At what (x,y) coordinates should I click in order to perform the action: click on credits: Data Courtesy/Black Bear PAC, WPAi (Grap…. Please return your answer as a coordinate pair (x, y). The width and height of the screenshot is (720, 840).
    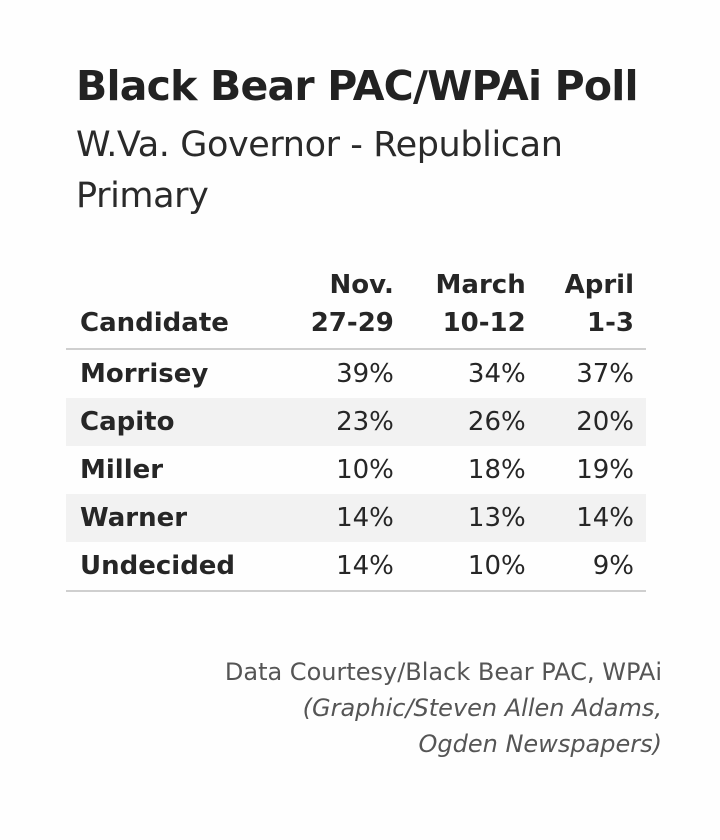
    Looking at the image, I should click on (443, 708).